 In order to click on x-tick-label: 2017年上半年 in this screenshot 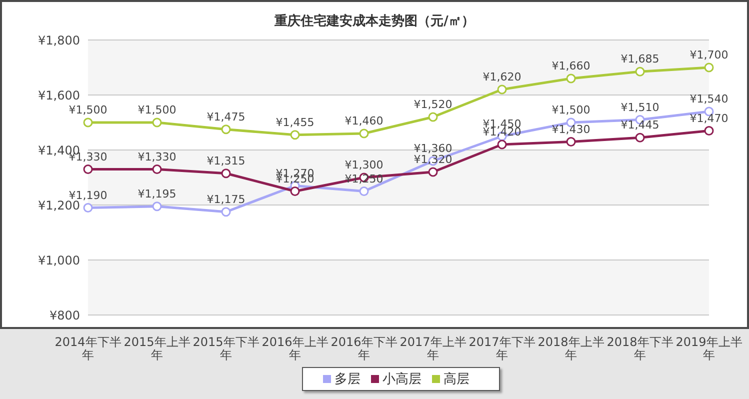, I will do `click(433, 348)`.